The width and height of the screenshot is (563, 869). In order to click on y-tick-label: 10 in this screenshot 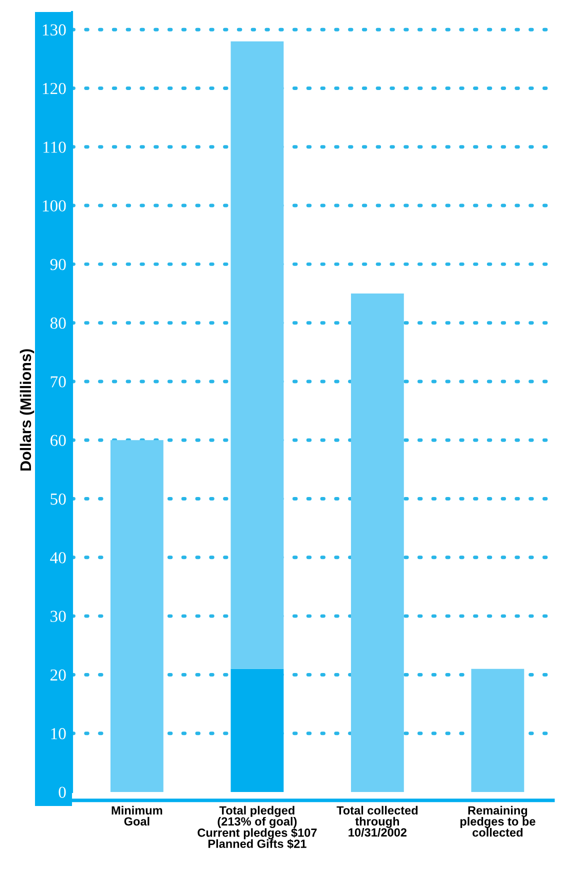, I will do `click(58, 734)`.